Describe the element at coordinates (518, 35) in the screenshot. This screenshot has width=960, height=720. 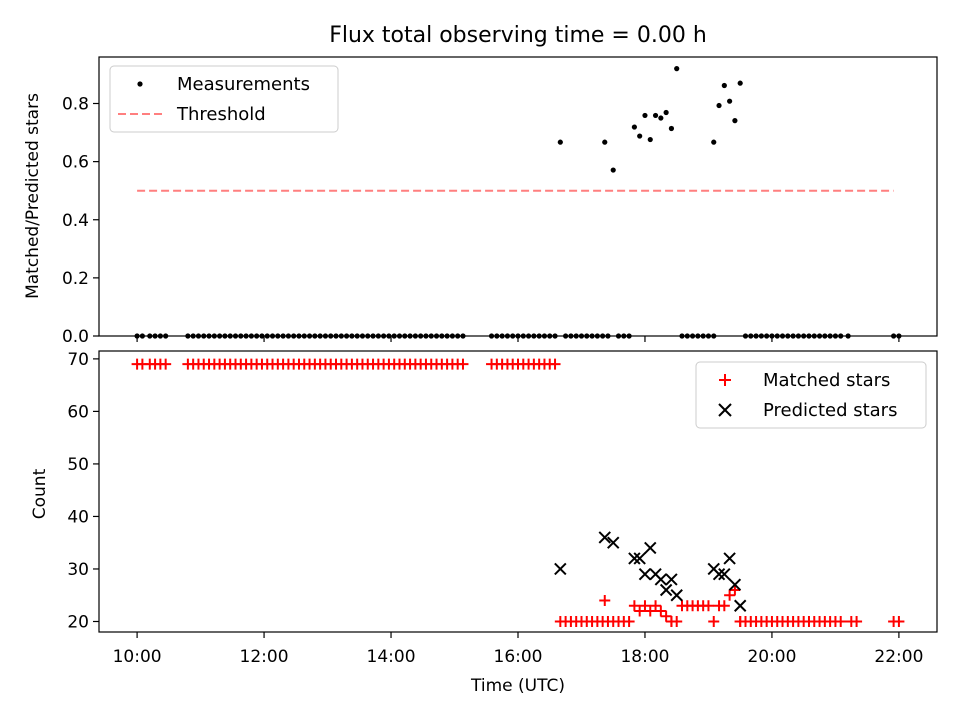
I see `figure-title: Flux total observing time = 0.00 h` at that location.